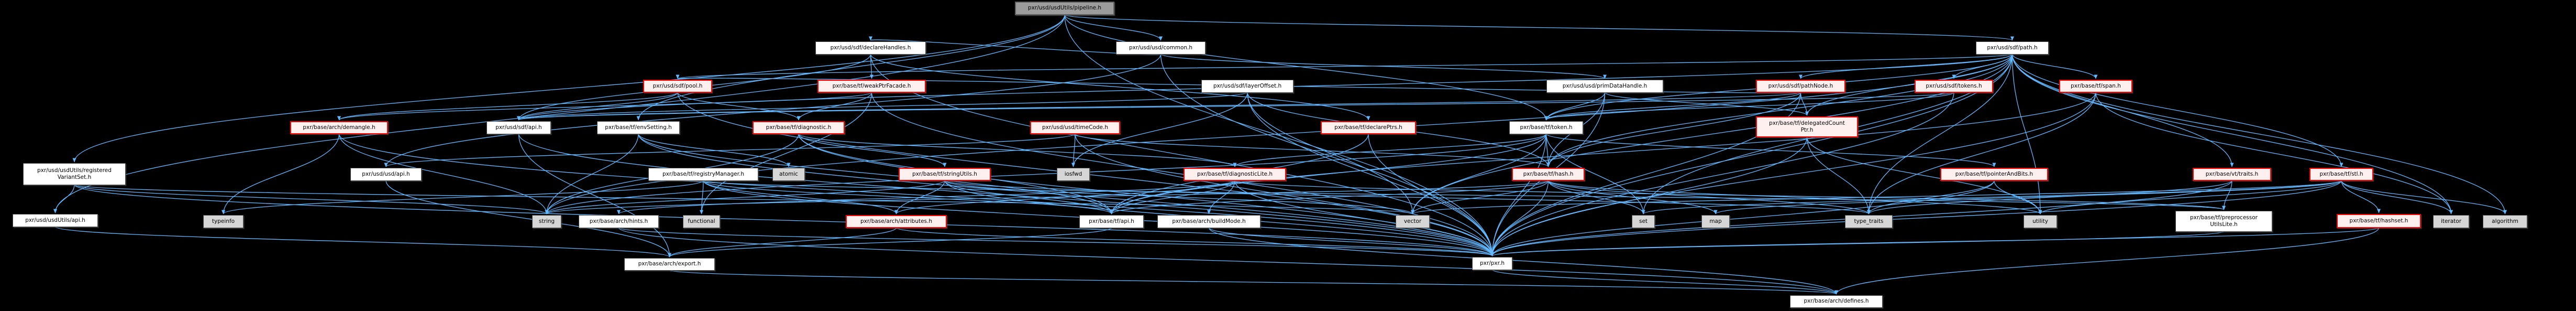 The height and width of the screenshot is (311, 2576). Describe the element at coordinates (2012, 48) in the screenshot. I see `graph-node-sdfPath: pxr/usd/sdf/path.h` at that location.